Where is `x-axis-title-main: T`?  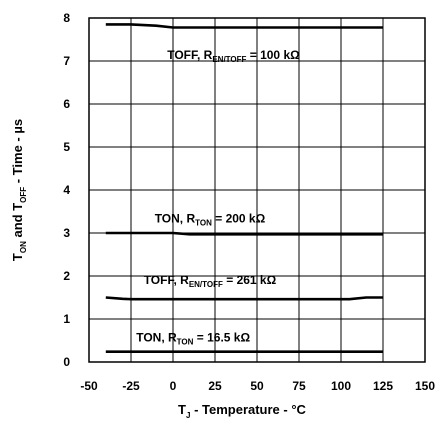
x-axis-title-main: T is located at coordinates (182, 409).